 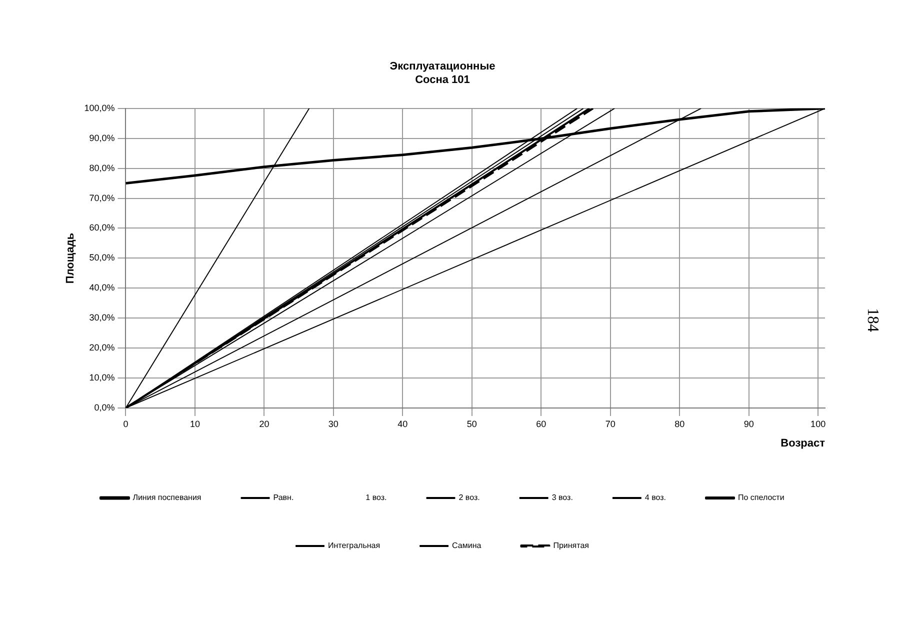 What do you see at coordinates (195, 423) in the screenshot?
I see `x-tick-label: 10` at bounding box center [195, 423].